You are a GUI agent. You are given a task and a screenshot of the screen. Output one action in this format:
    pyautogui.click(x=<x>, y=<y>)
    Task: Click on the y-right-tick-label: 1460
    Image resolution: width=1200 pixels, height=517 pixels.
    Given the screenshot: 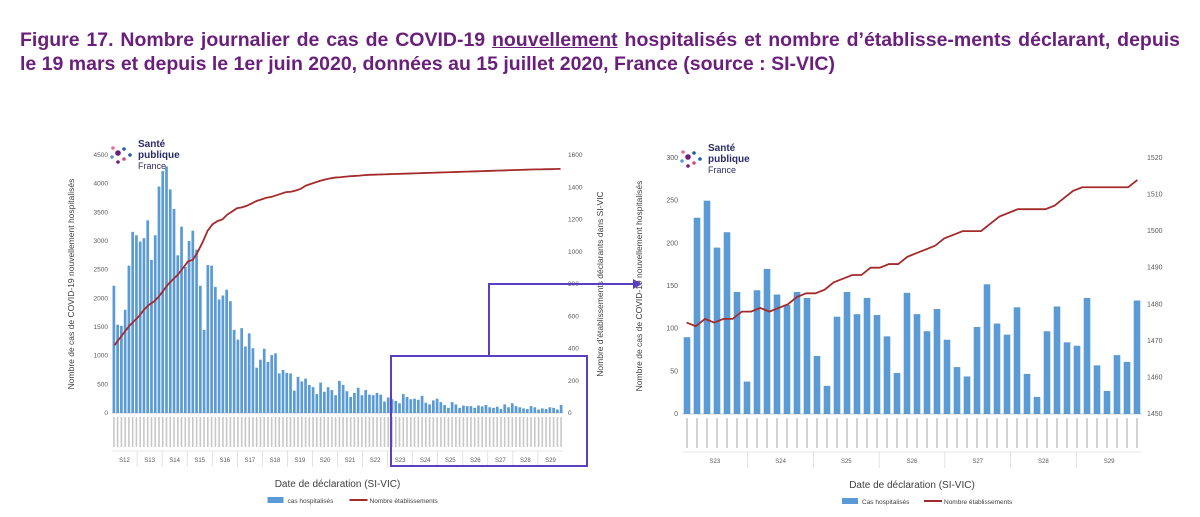 What is the action you would take?
    pyautogui.click(x=1155, y=377)
    